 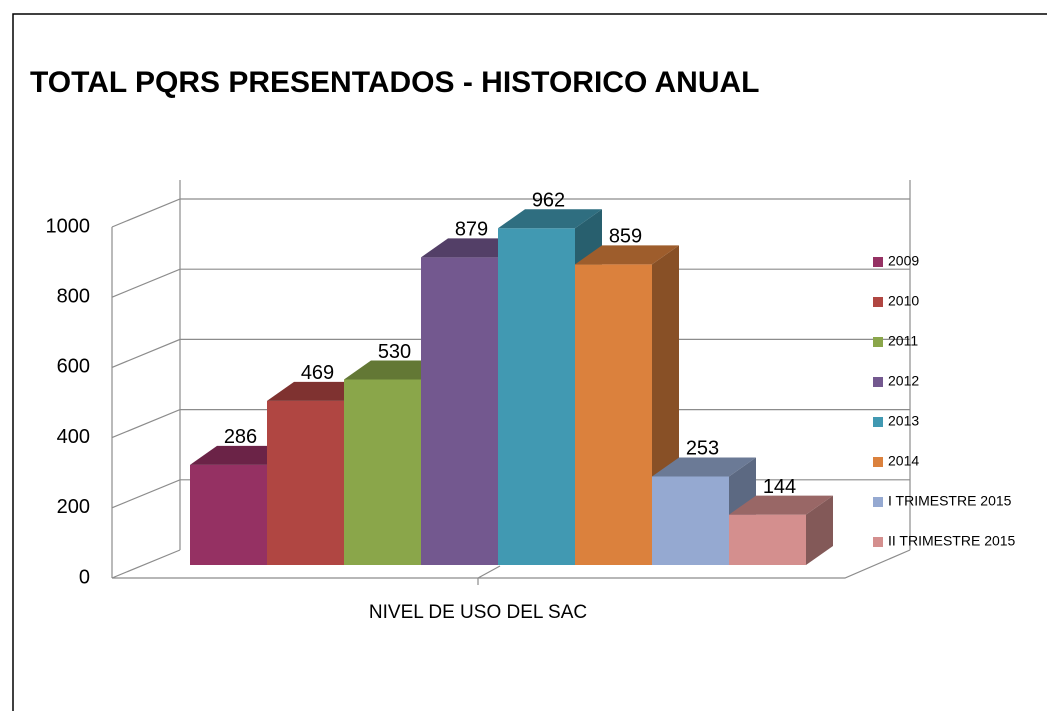 I want to click on data-label: 530, so click(x=394, y=352).